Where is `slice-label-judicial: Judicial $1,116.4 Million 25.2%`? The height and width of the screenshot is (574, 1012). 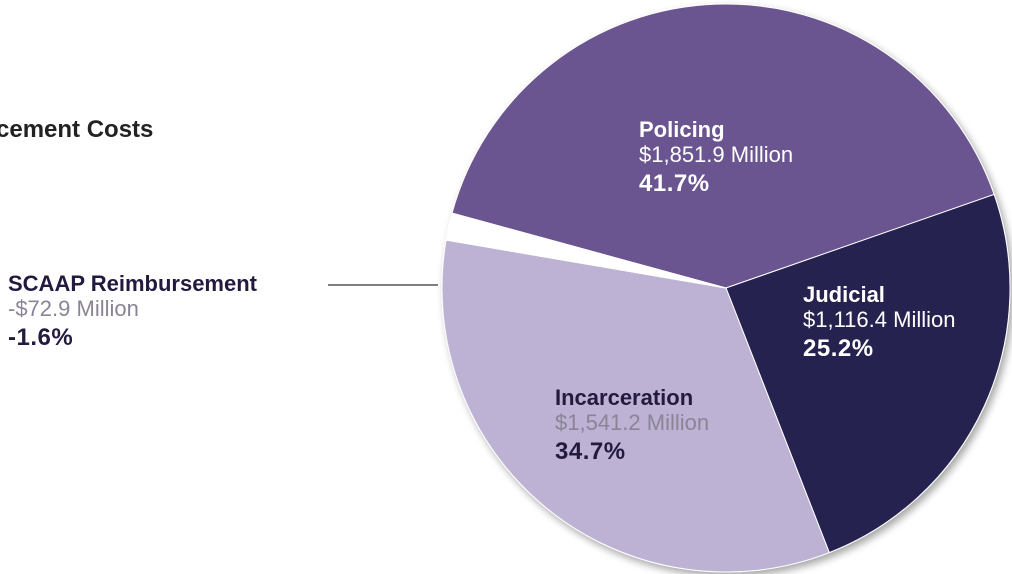
slice-label-judicial: Judicial $1,116.4 Million 25.2% is located at coordinates (879, 322).